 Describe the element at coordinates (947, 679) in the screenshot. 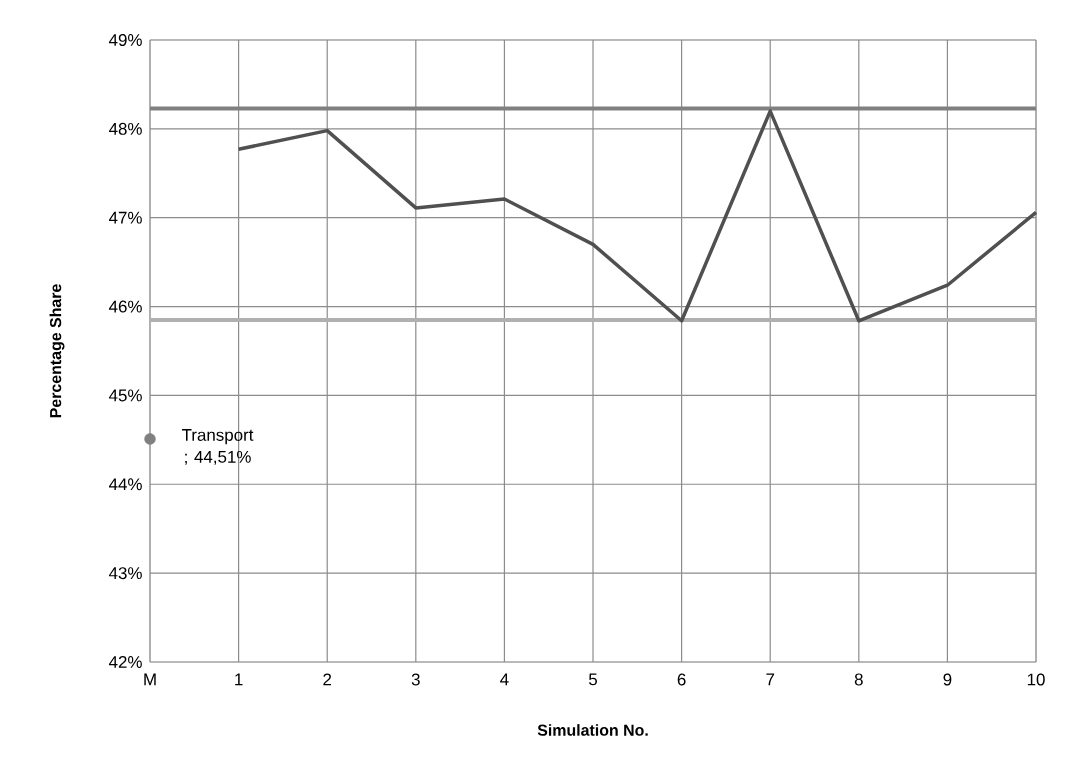

I see `x-tick-label: 9` at that location.